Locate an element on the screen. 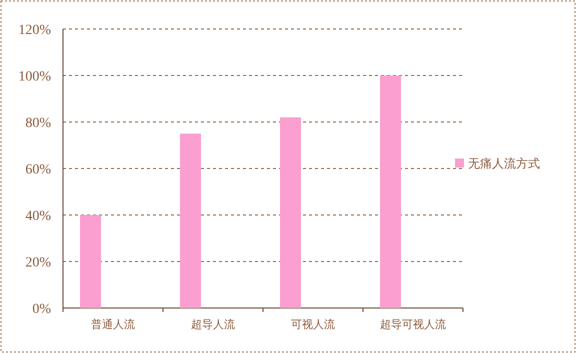  y-tick-label: 20% is located at coordinates (38, 263).